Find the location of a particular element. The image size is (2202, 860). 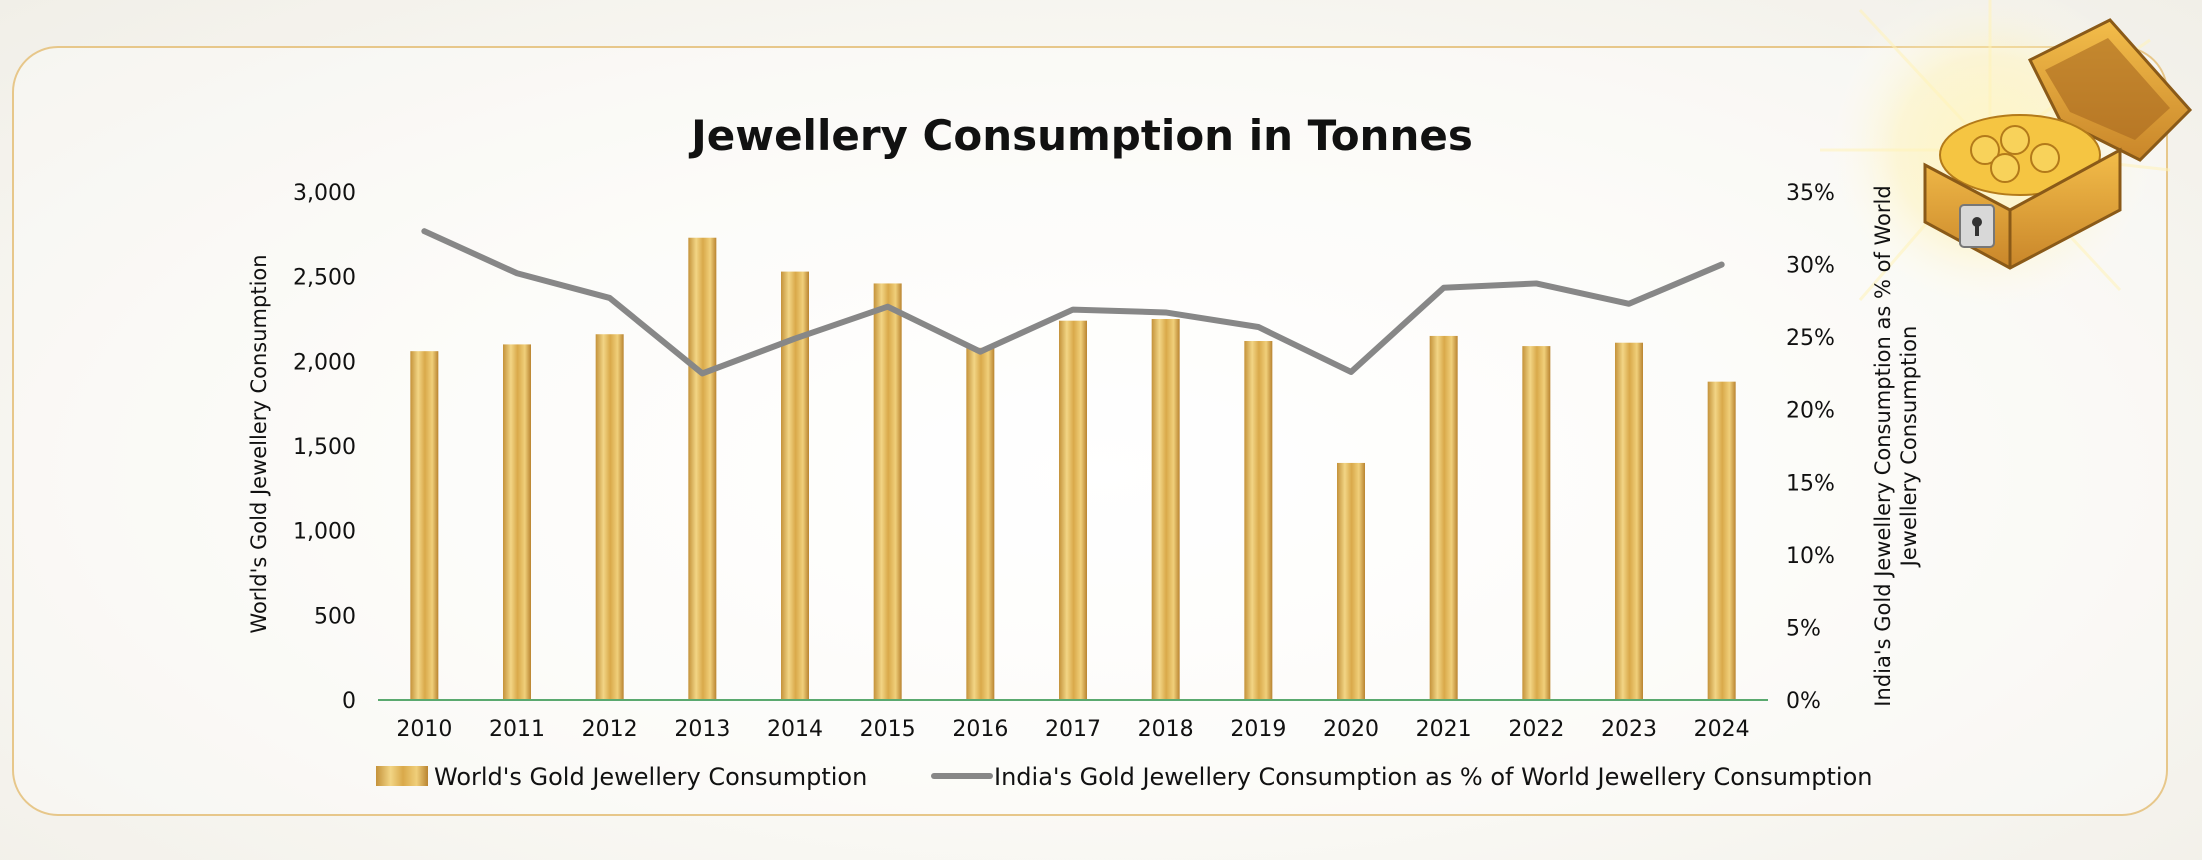

x-tick-label: 2022 is located at coordinates (1536, 729).